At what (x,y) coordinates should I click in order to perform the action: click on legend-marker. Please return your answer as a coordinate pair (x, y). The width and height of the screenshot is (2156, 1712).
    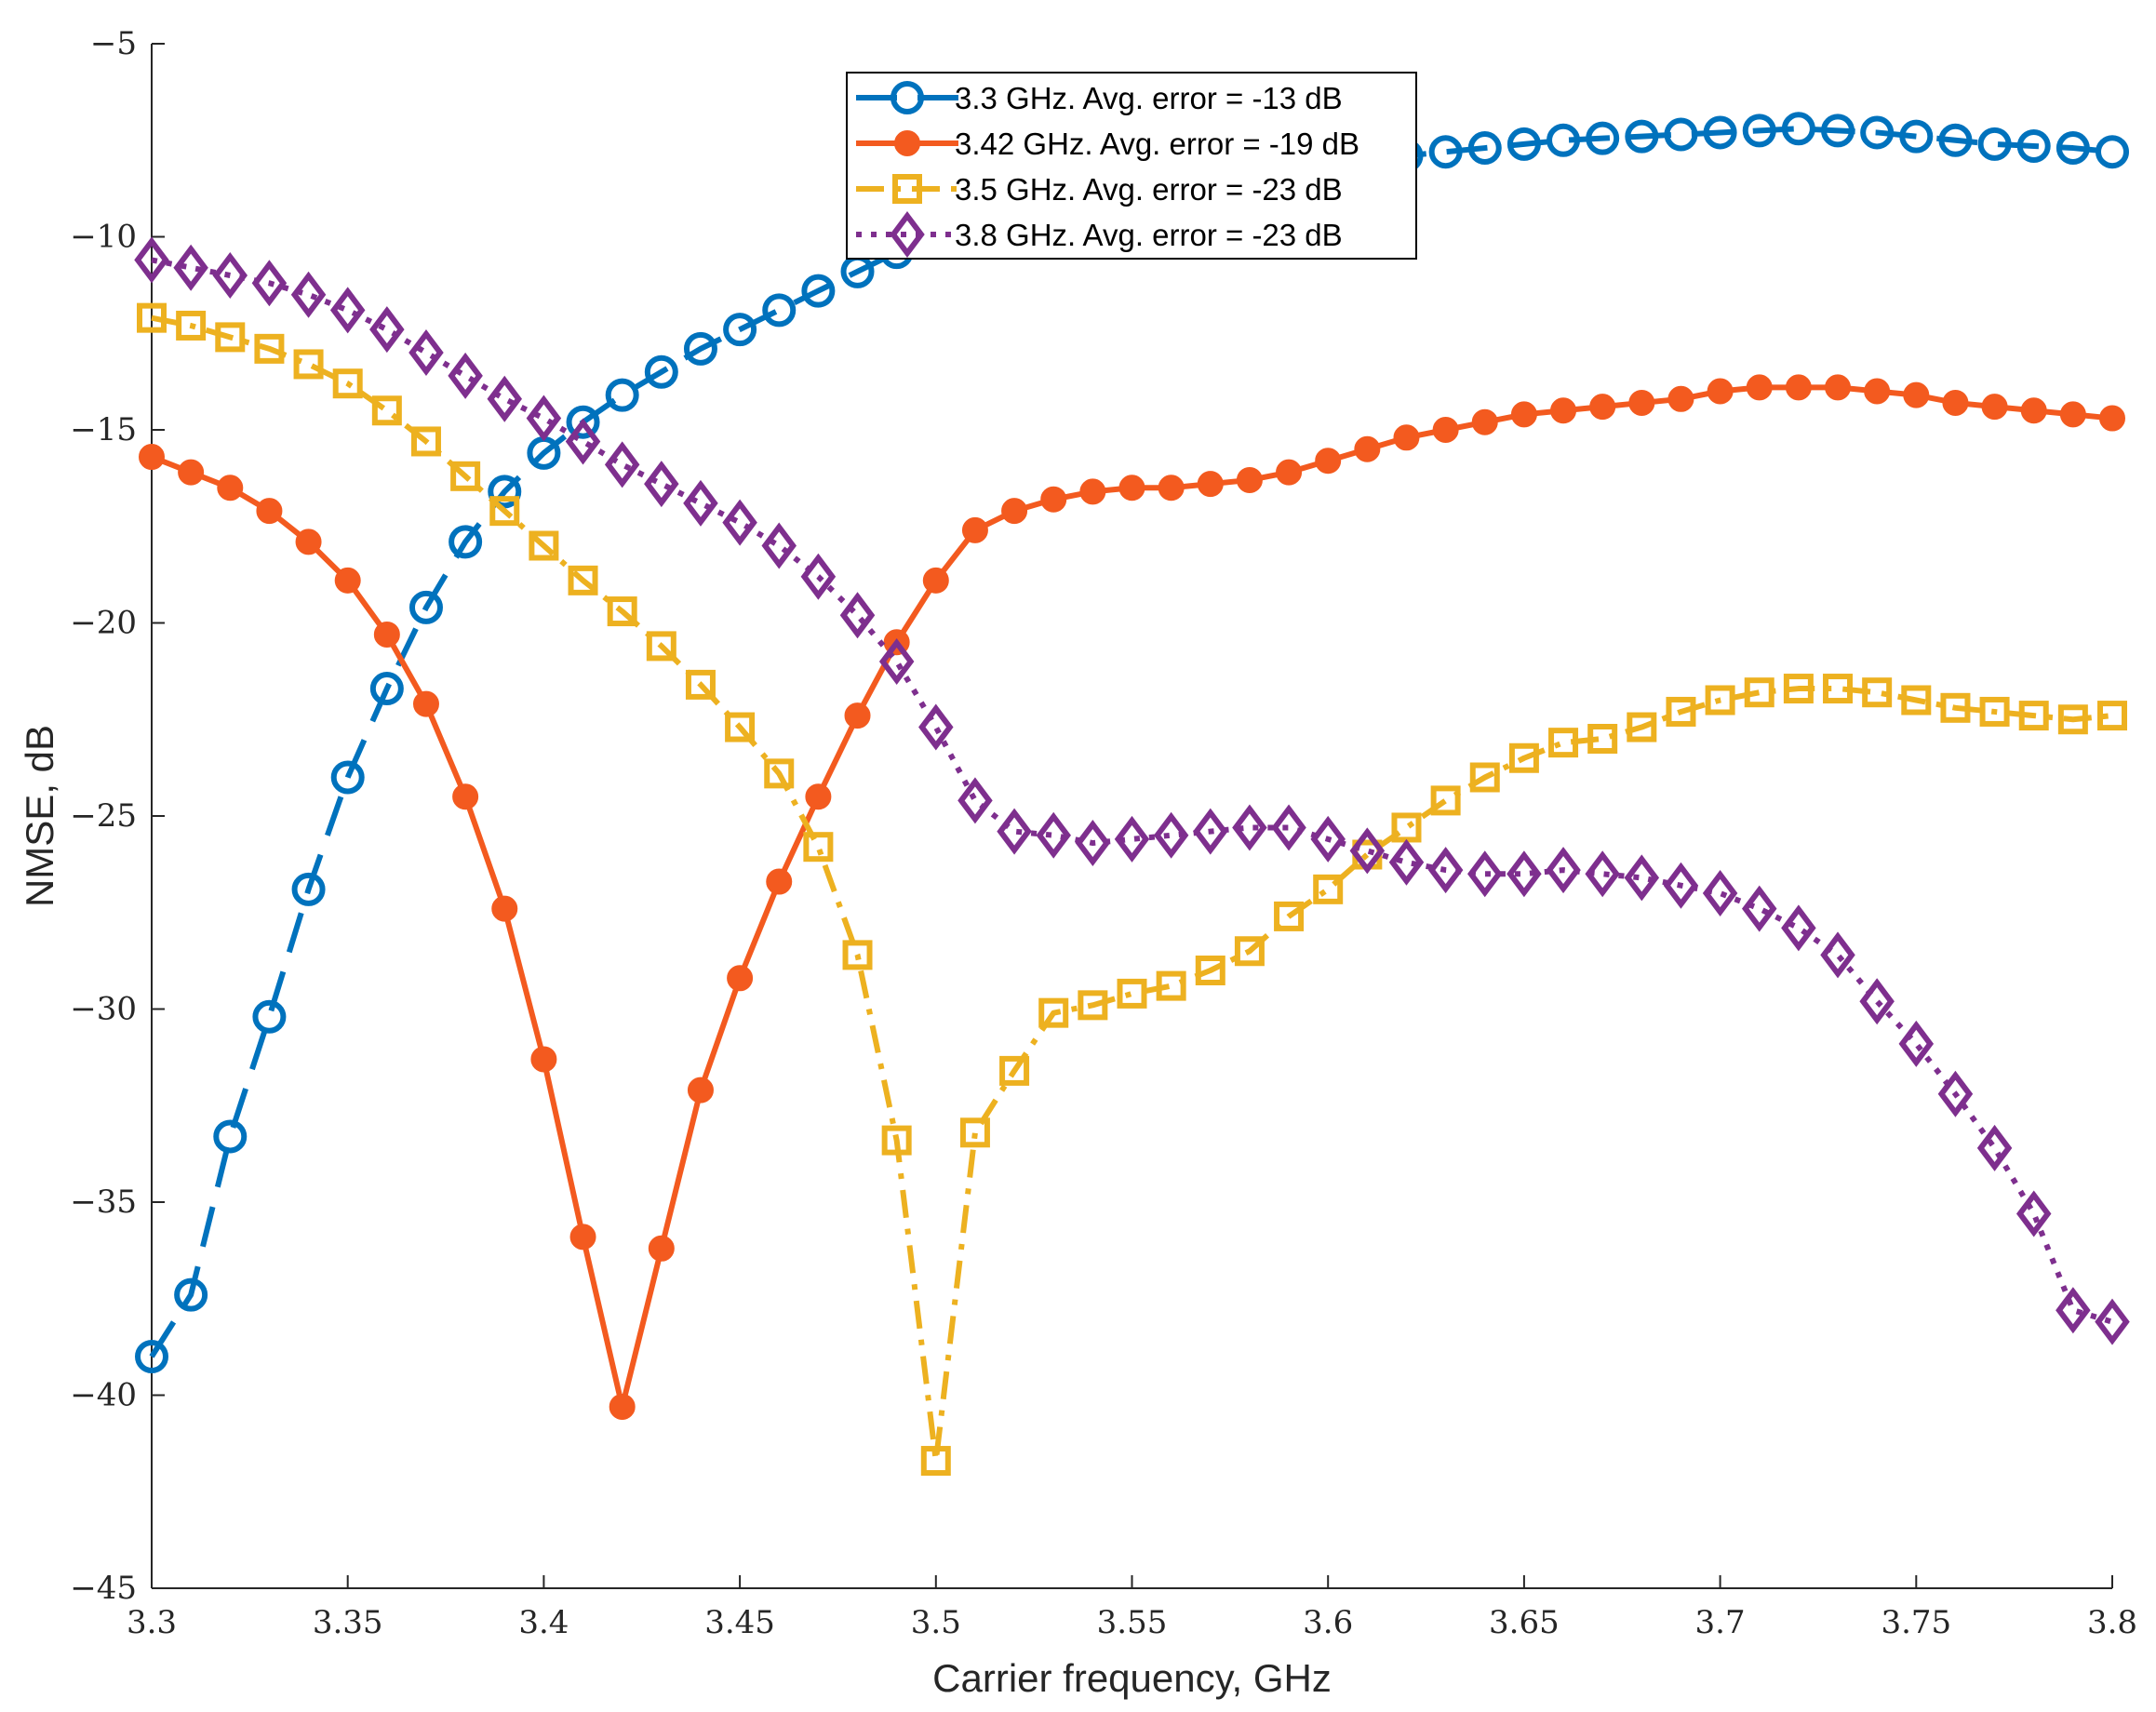
    Looking at the image, I should click on (907, 234).